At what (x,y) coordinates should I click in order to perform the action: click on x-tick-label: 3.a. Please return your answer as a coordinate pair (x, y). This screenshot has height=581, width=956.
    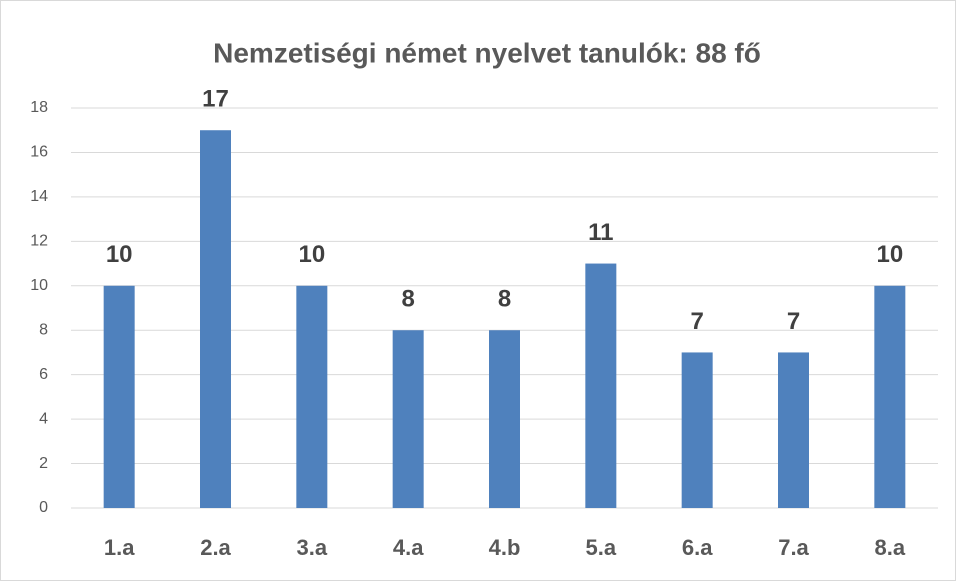
    Looking at the image, I should click on (312, 547).